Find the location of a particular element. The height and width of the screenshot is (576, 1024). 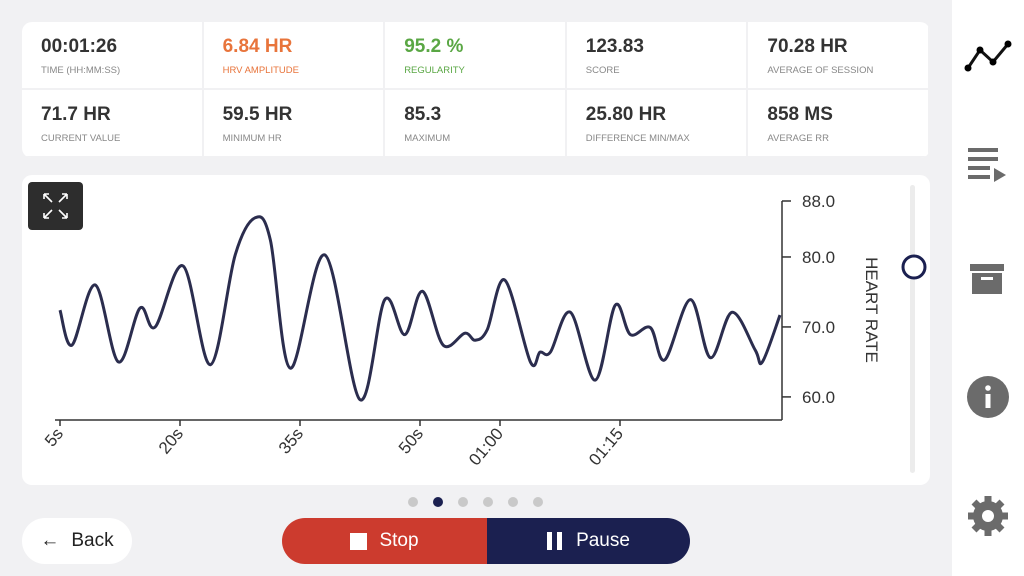

stat-label: MINIMUM HR is located at coordinates (252, 138).